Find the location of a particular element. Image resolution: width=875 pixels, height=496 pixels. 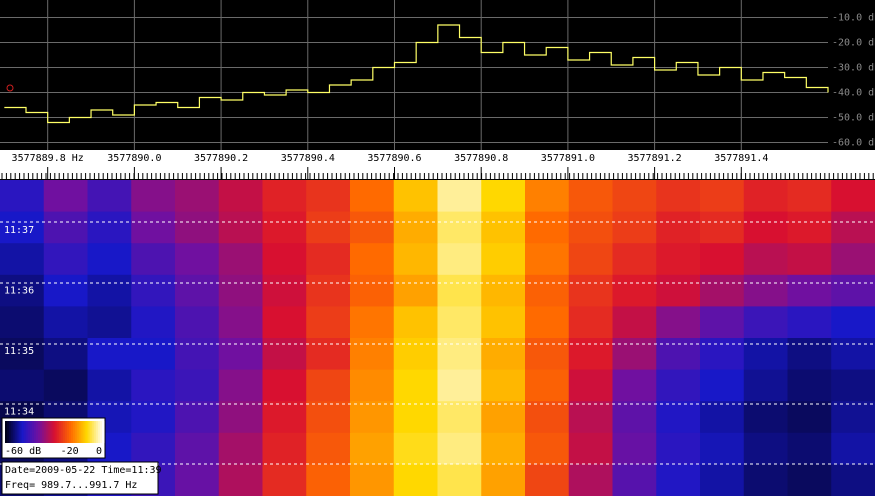

colorbar-label: -60 dB is located at coordinates (23, 451).